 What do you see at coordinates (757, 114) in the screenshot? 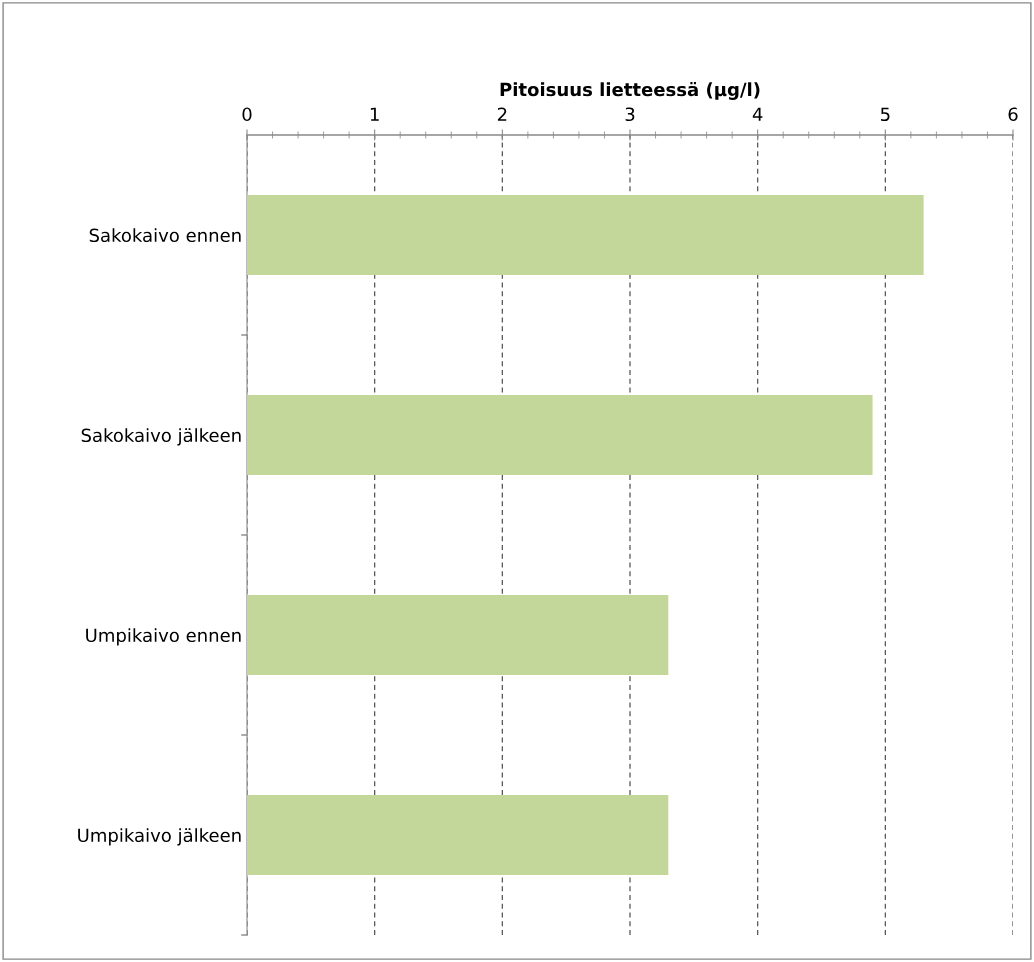
I see `x-tick-label: 4` at bounding box center [757, 114].